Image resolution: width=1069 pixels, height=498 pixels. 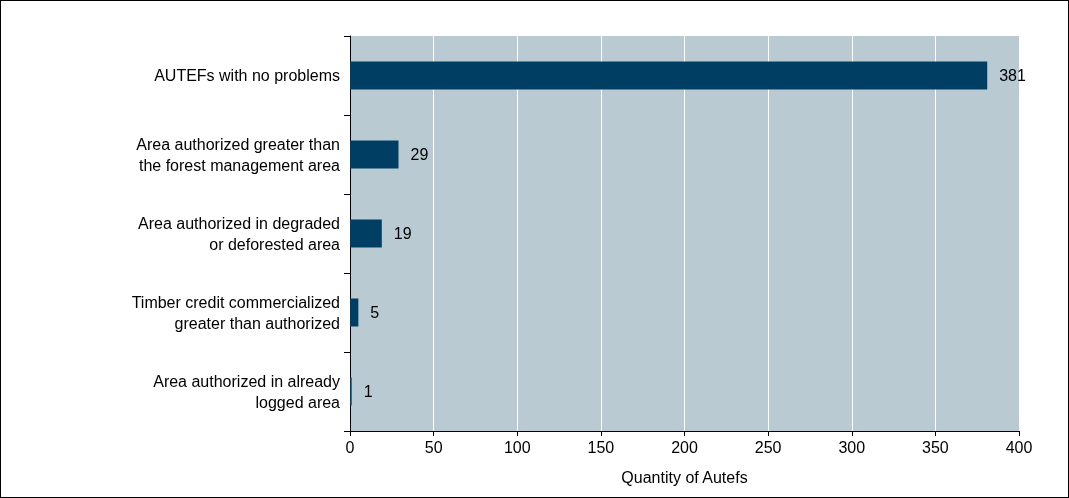 I want to click on data-label: 19, so click(x=402, y=233).